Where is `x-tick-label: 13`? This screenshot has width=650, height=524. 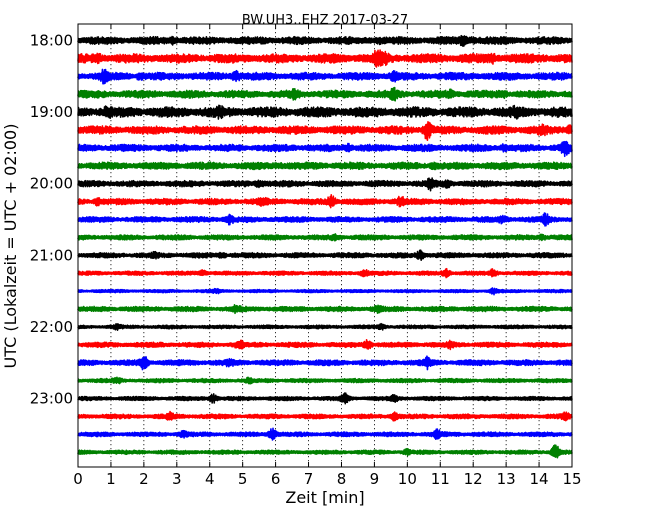
x-tick-label: 13 is located at coordinates (506, 479).